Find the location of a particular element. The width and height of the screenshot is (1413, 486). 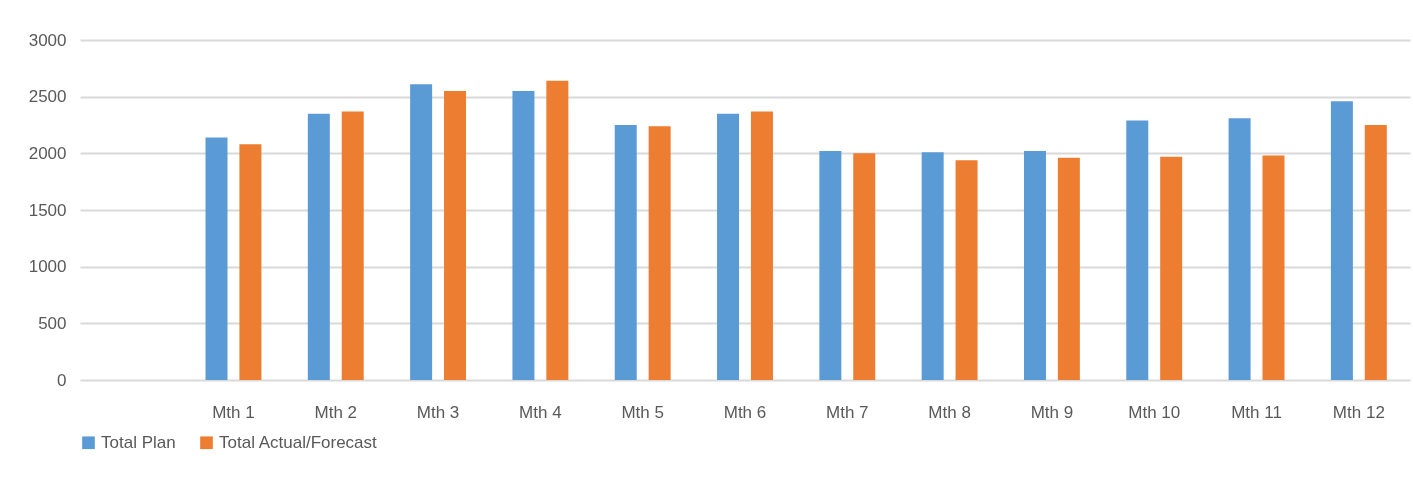

x-tick-label: Mth 7 is located at coordinates (847, 412).